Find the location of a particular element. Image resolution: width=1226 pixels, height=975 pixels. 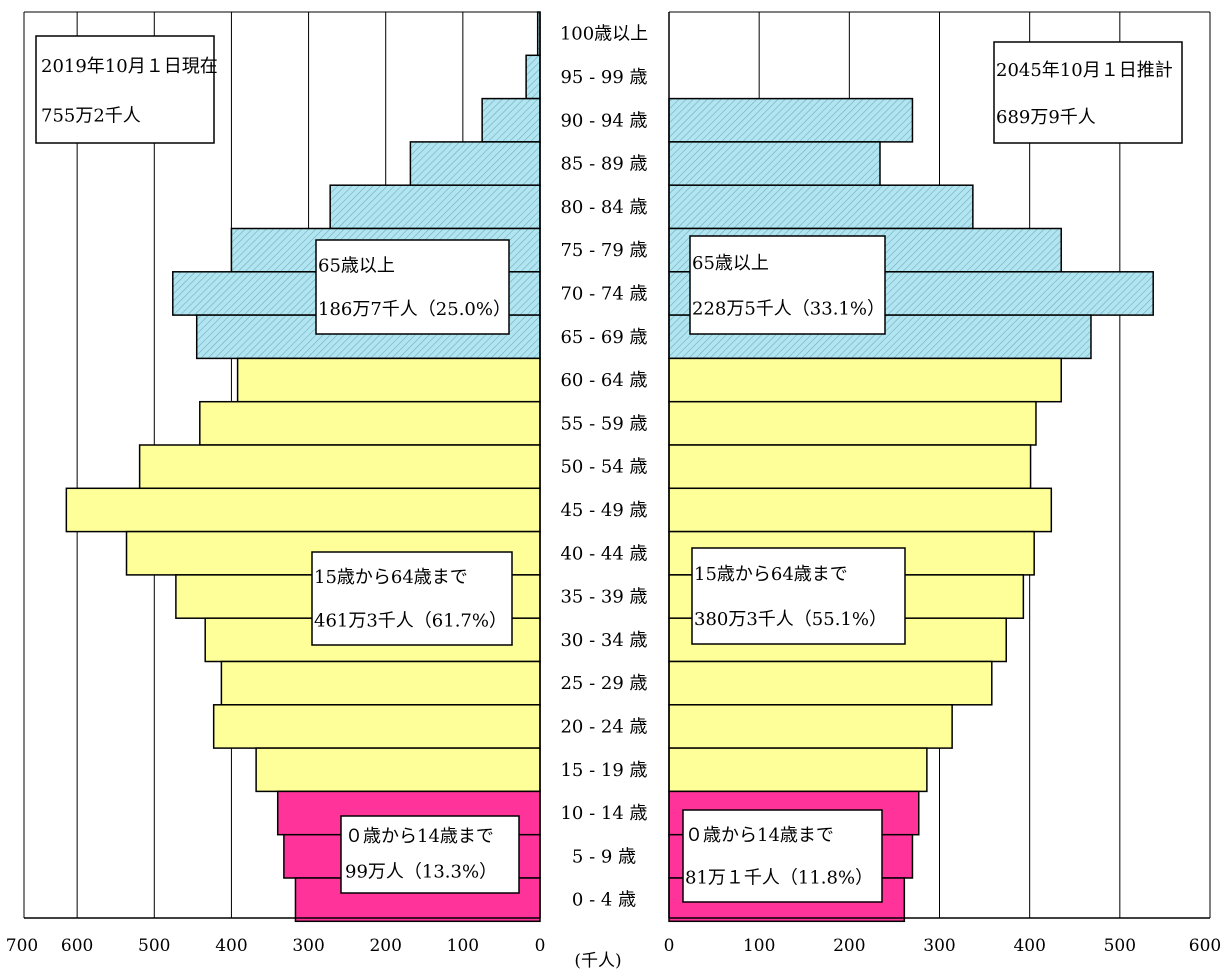

age-label: 40 - 44 歳 is located at coordinates (603, 553).